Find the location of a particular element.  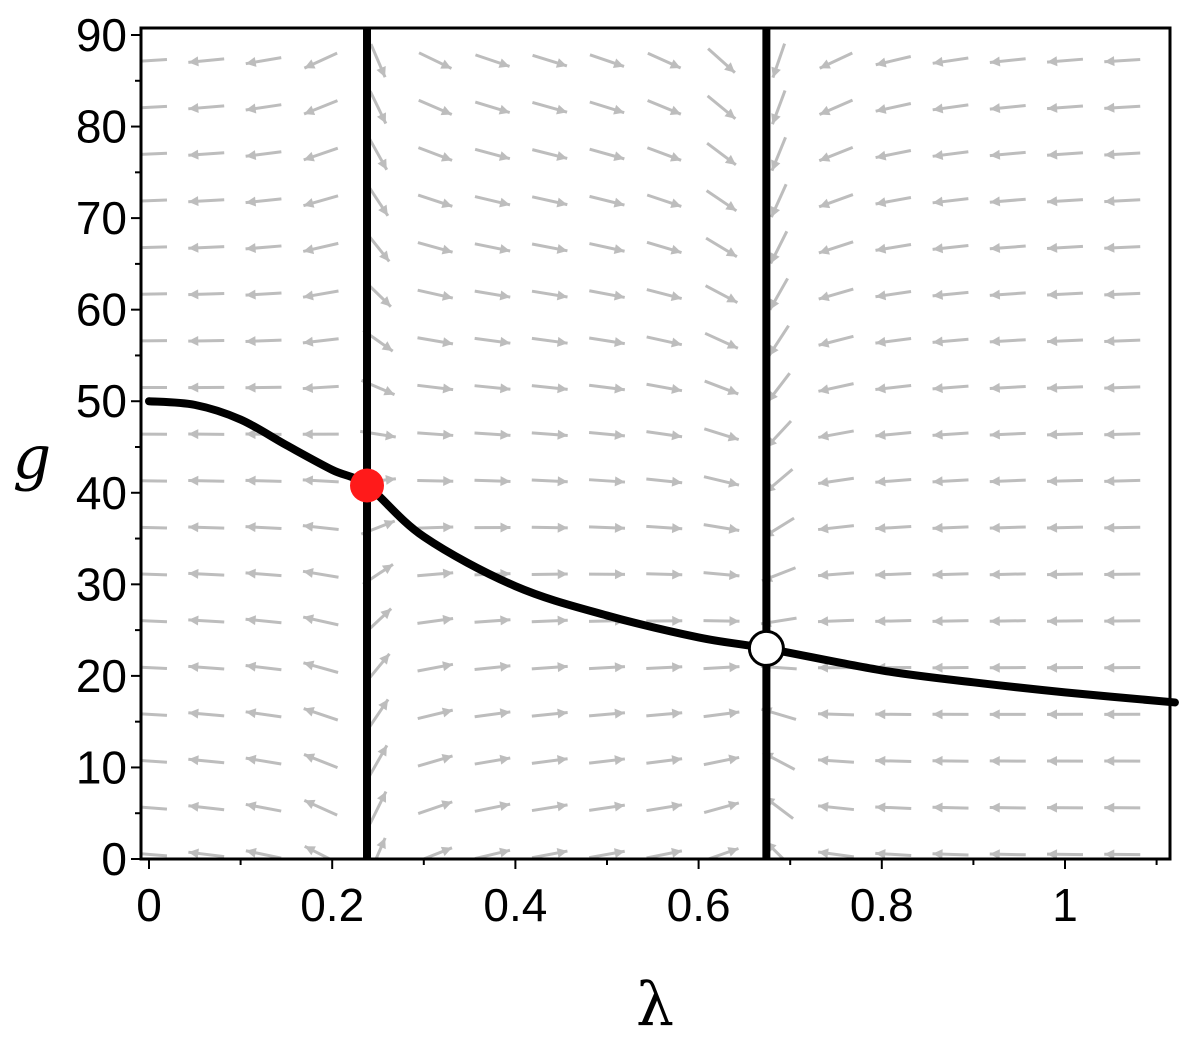

y-tick-label: 30 is located at coordinates (101, 584).